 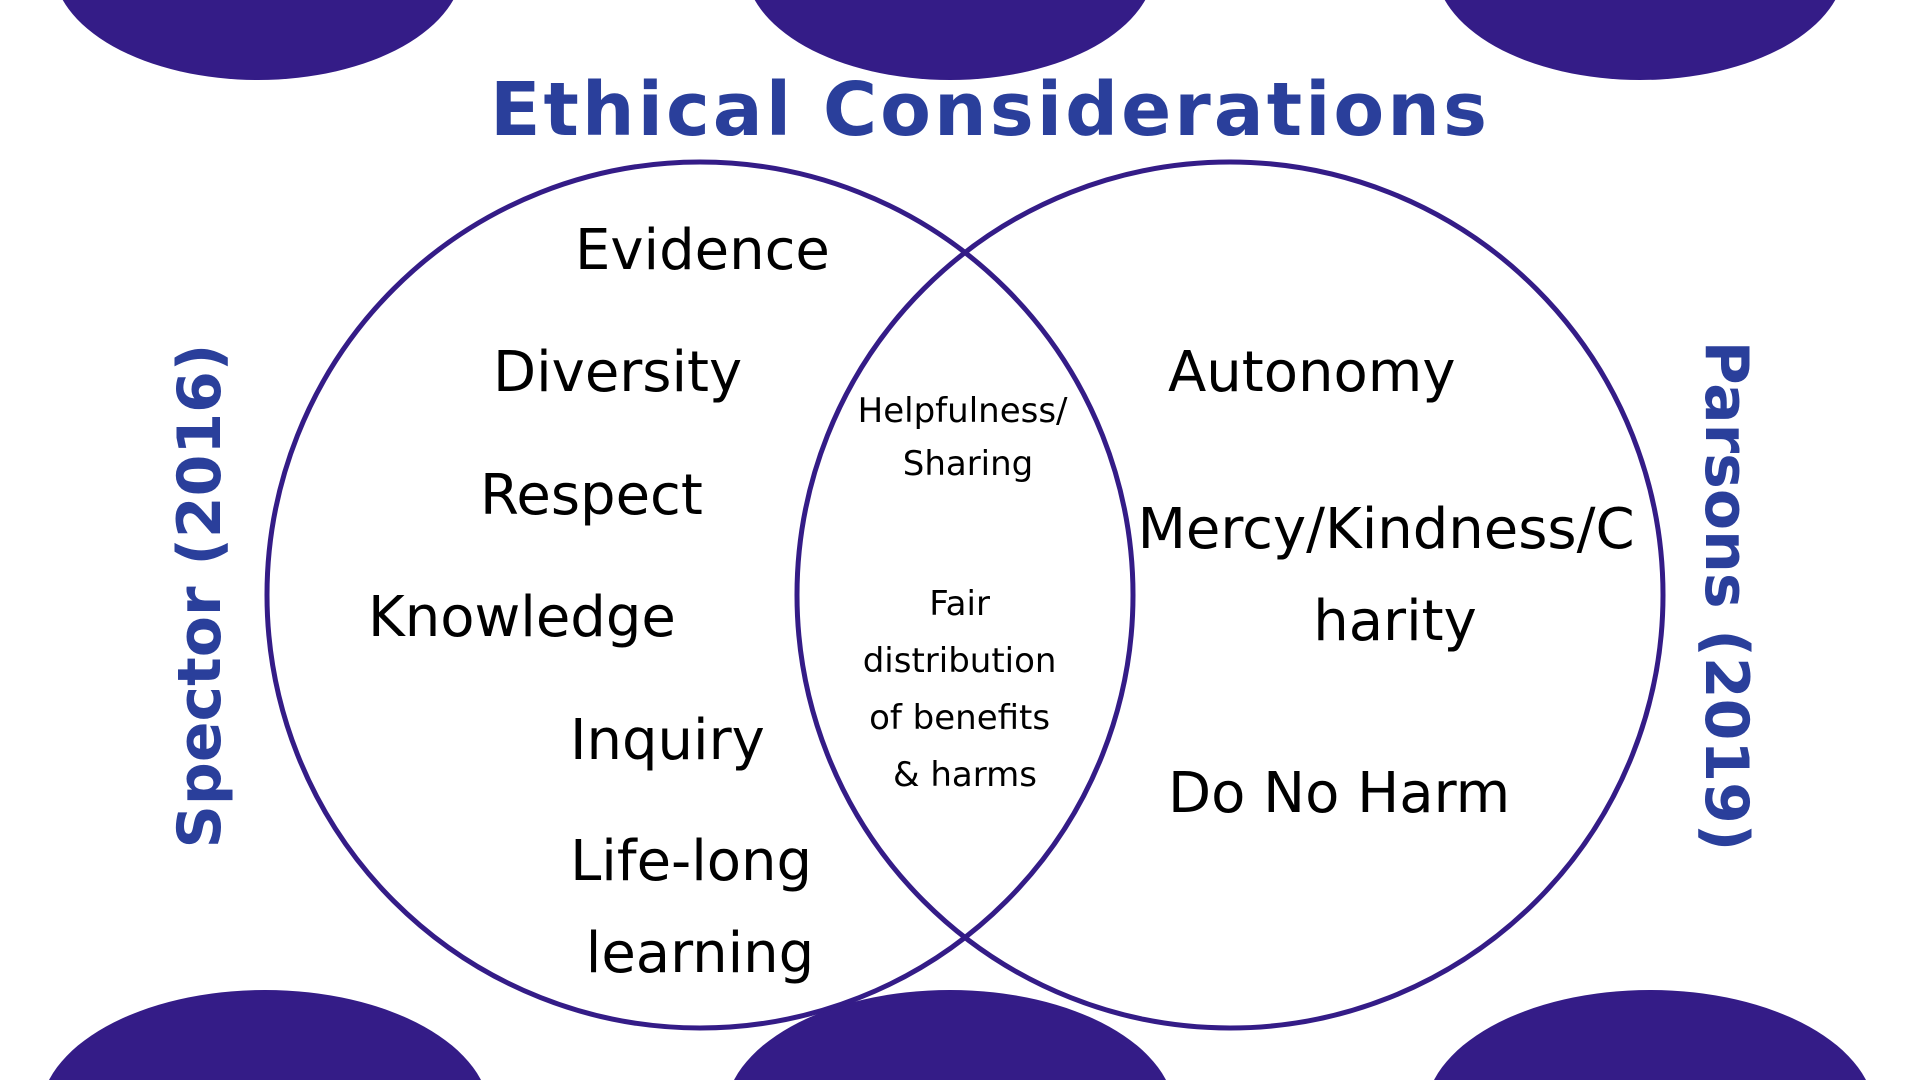 What do you see at coordinates (965, 775) in the screenshot?
I see `overlap-item-fair-distribution-line4: & harms` at bounding box center [965, 775].